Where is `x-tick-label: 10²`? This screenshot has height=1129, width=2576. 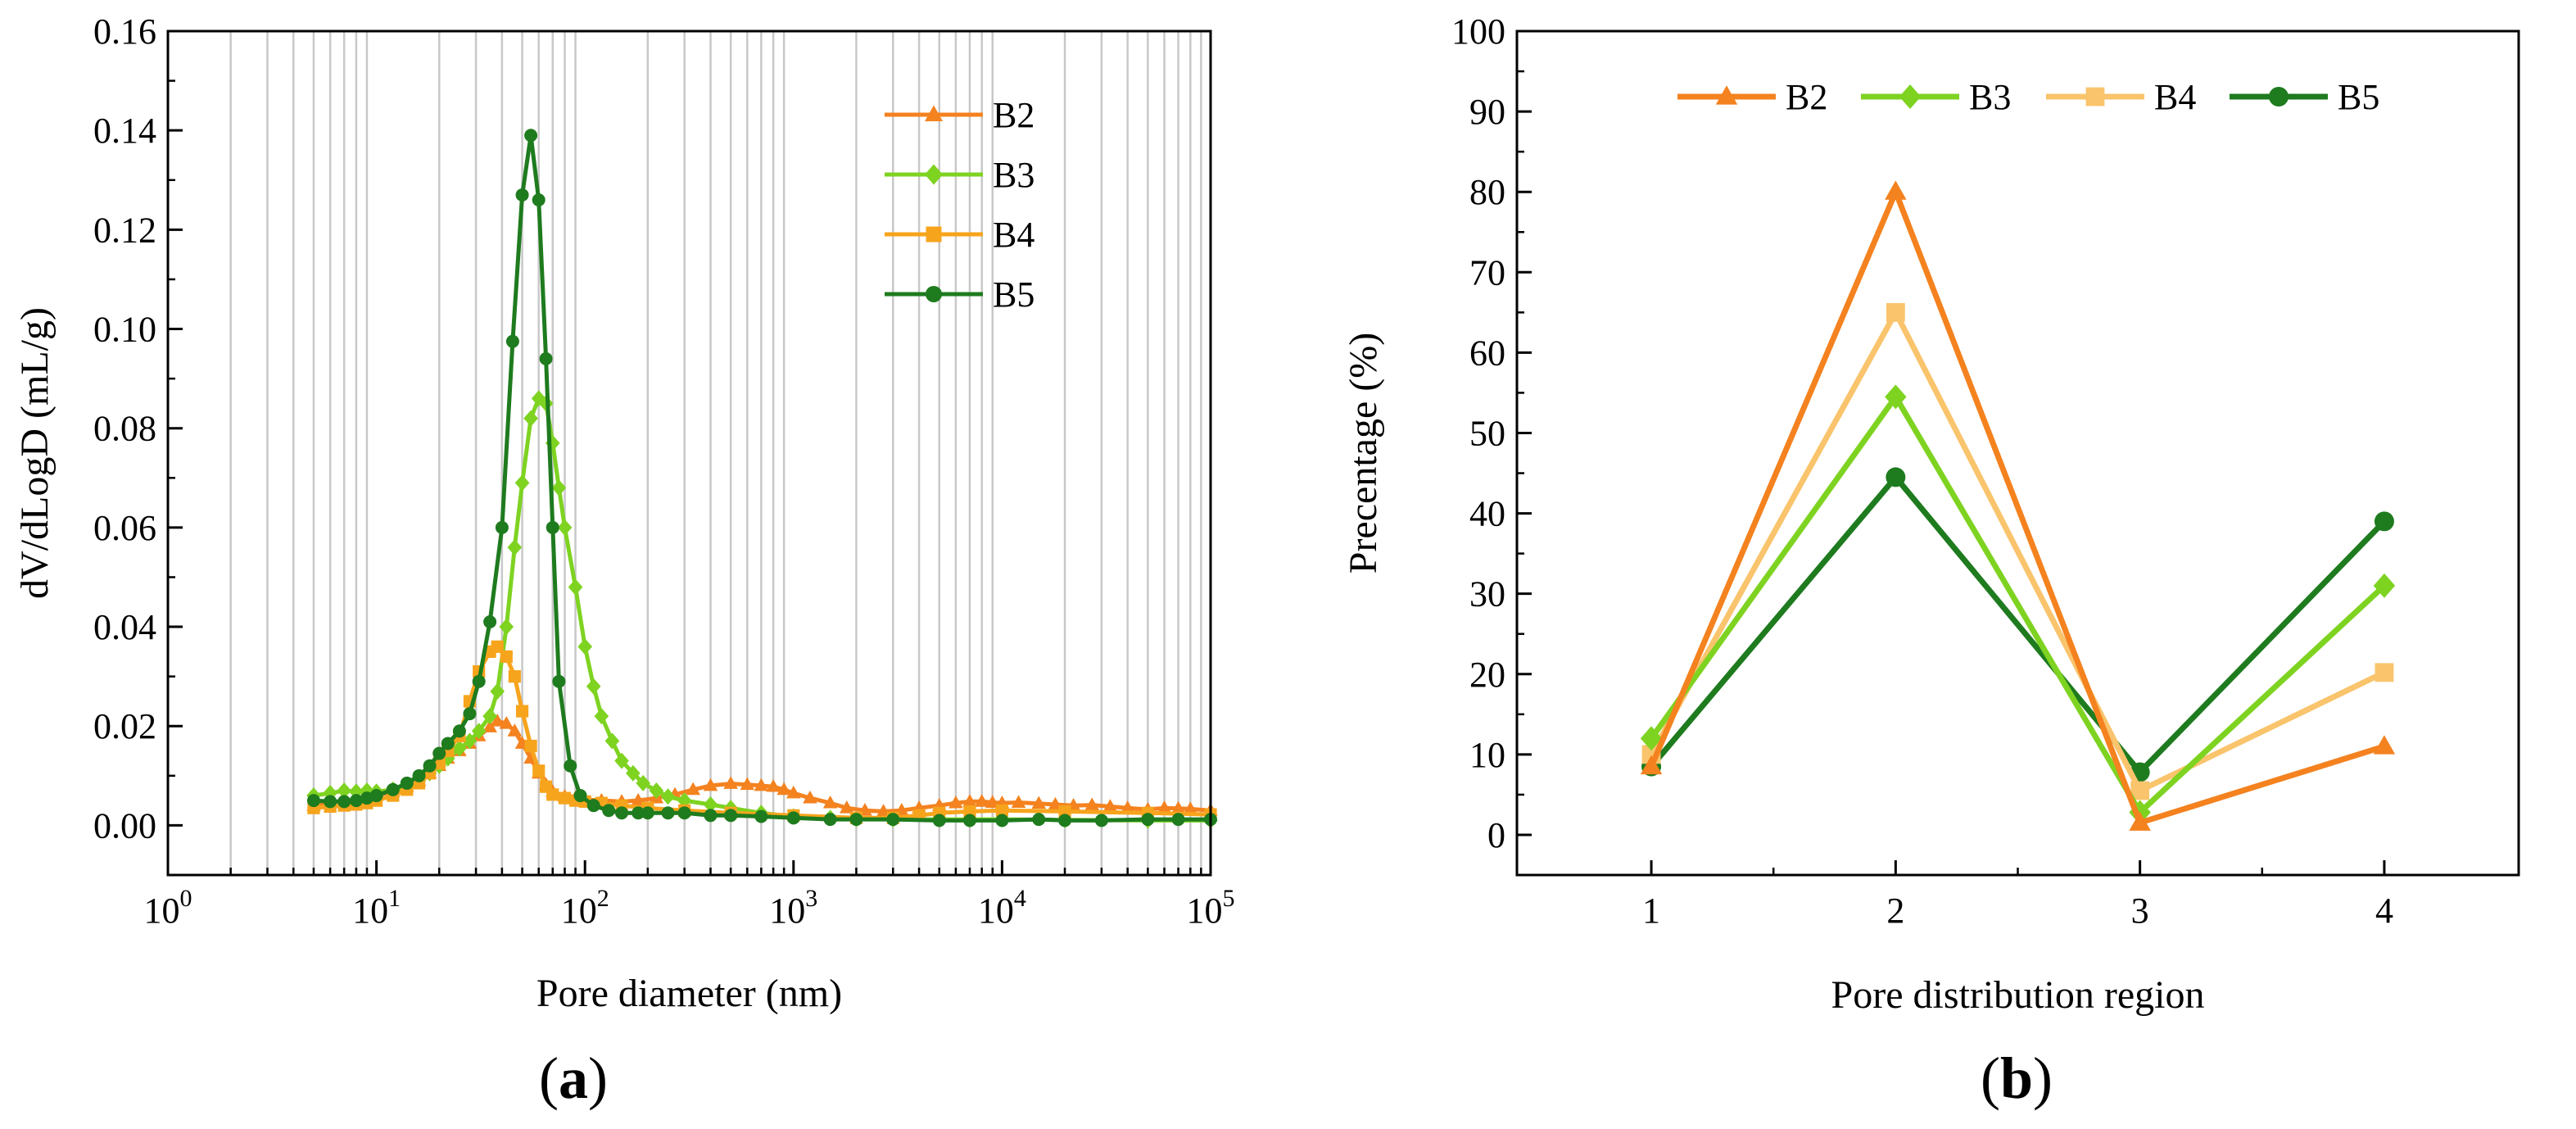 x-tick-label: 10² is located at coordinates (585, 908).